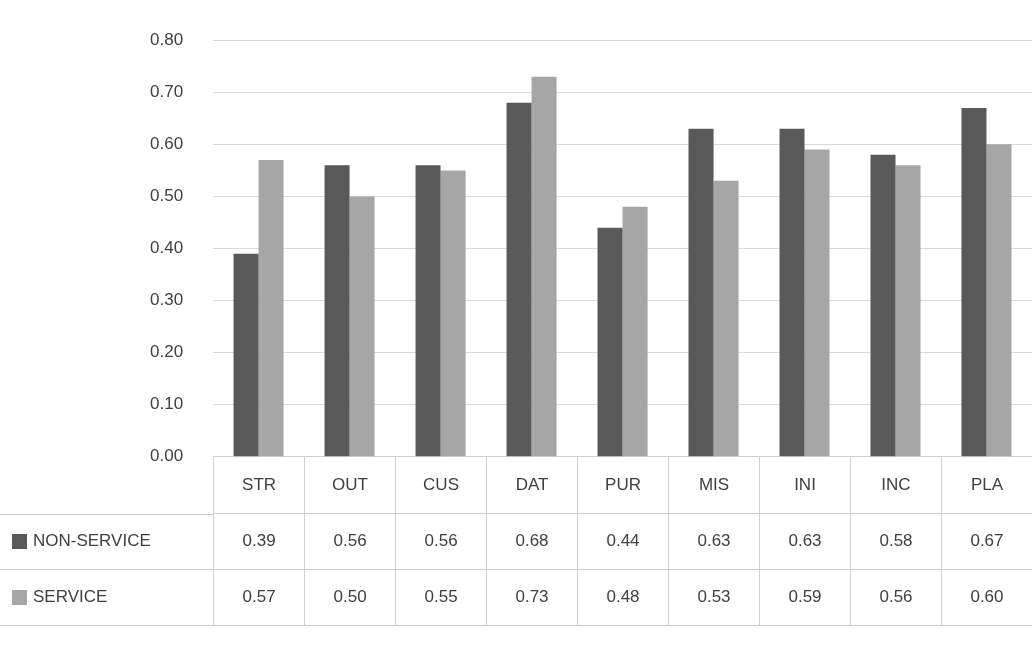 The width and height of the screenshot is (1032, 663). I want to click on y-tick-label: 0.30, so click(166, 300).